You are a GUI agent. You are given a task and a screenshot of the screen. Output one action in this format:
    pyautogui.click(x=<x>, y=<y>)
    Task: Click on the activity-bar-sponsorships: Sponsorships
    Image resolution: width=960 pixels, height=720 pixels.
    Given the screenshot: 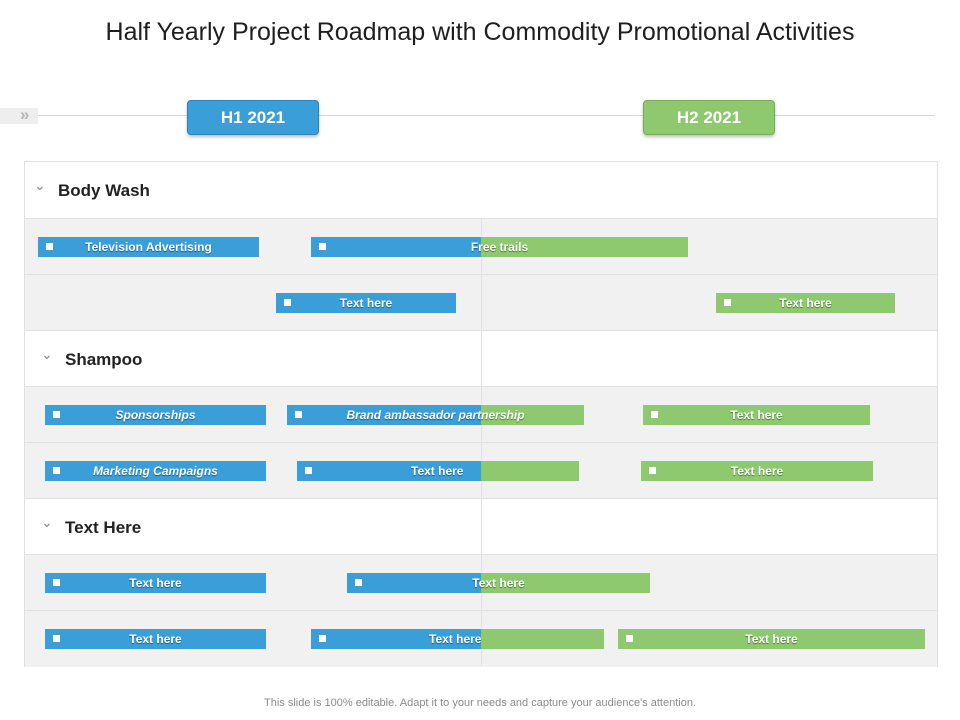 What is the action you would take?
    pyautogui.click(x=155, y=415)
    